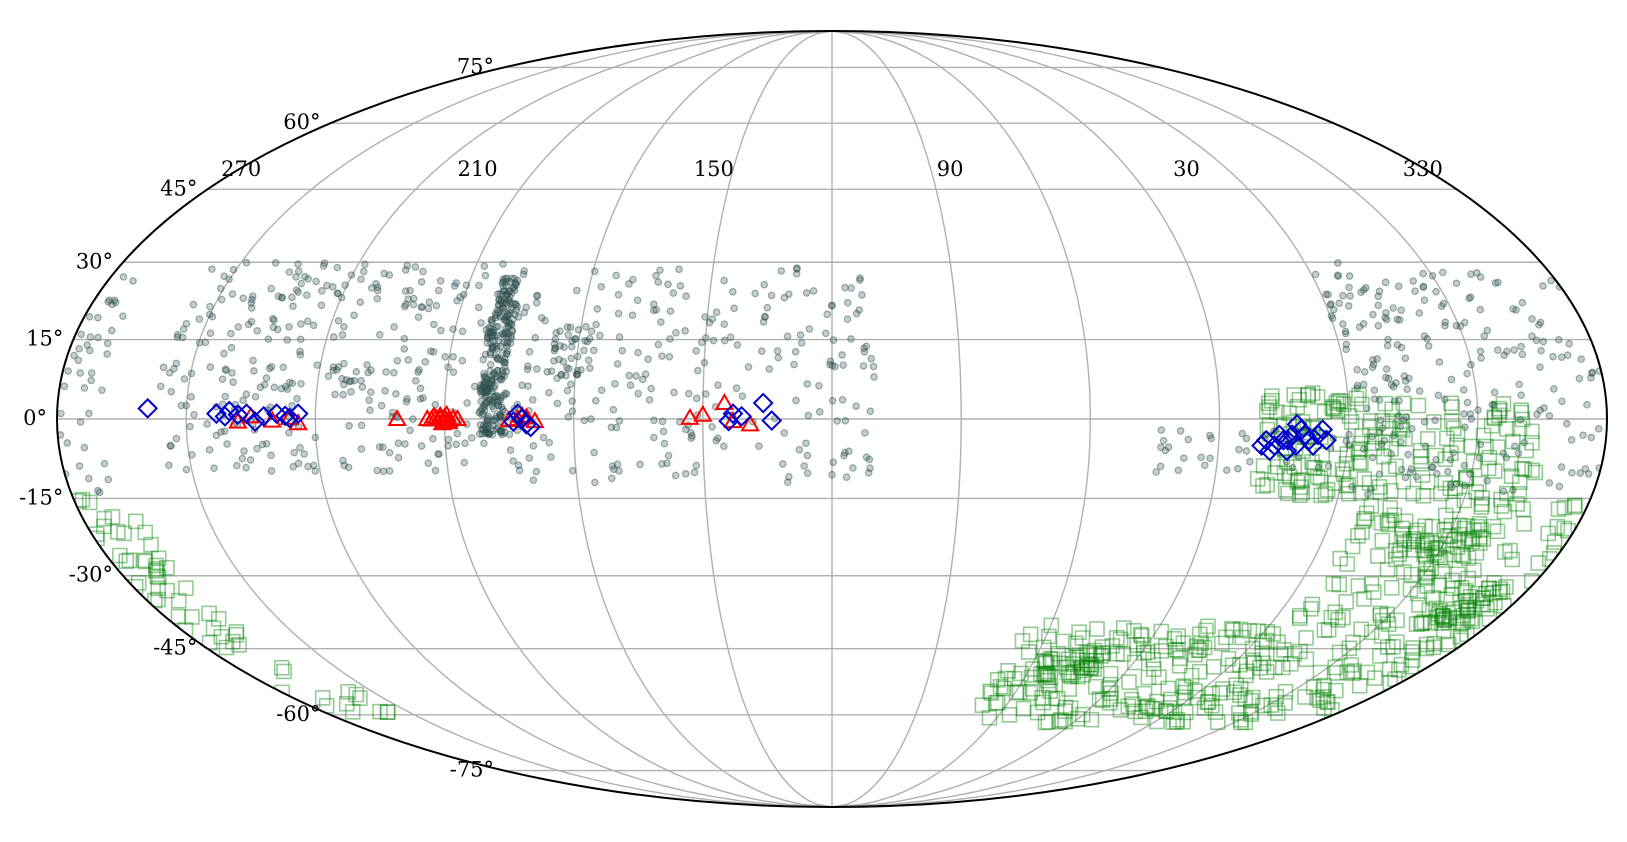  What do you see at coordinates (289, 418) in the screenshot?
I see `diamond-marker` at bounding box center [289, 418].